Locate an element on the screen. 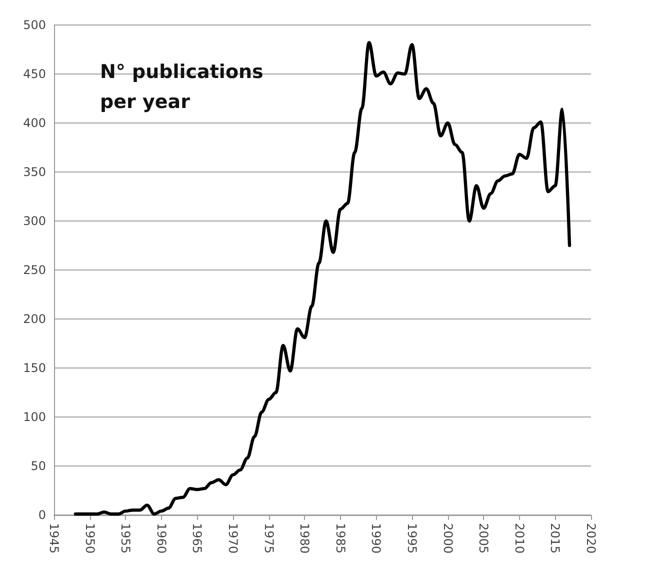 This screenshot has height=570, width=652. y-tick-label: 0 is located at coordinates (42, 515).